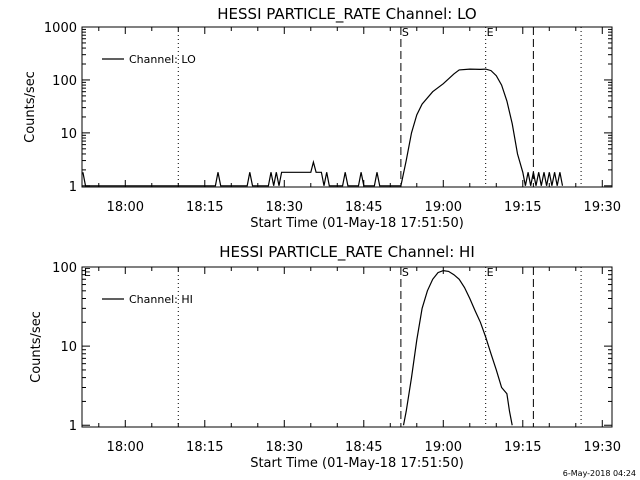 The image size is (640, 480). I want to click on legend-label: Channel: HI, so click(161, 299).